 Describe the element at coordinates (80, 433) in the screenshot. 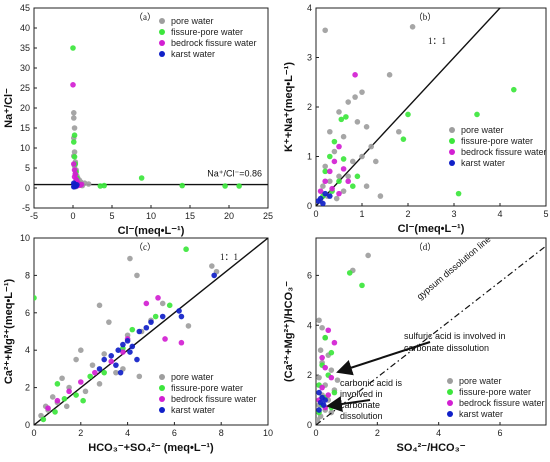

I see `x-tick-label: 2` at that location.